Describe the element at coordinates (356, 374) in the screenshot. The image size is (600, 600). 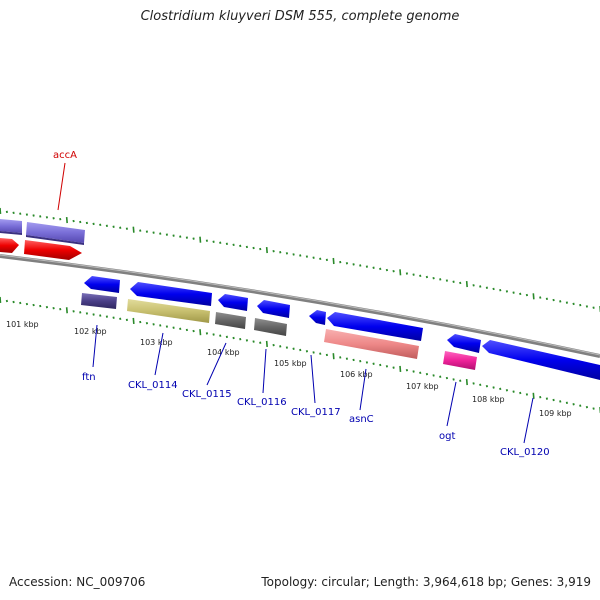
I see `scale-label-106: 106 kbp` at that location.